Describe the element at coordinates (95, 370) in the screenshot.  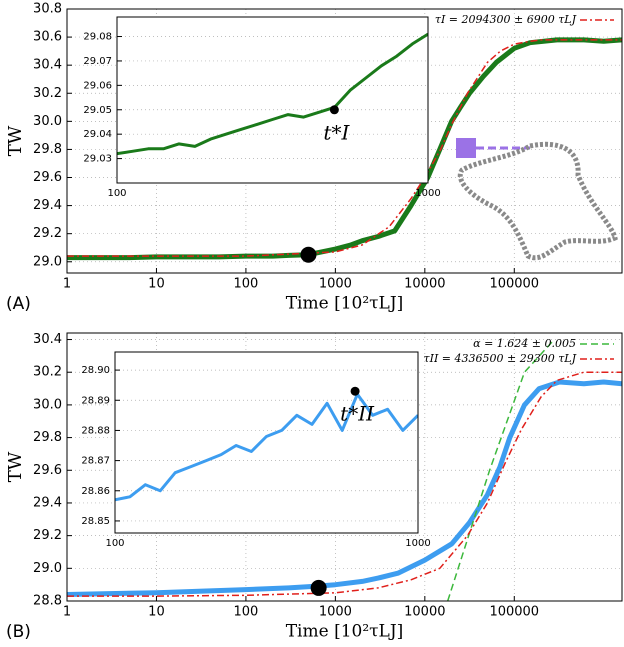
I see `y-tick-label: 28.90` at that location.